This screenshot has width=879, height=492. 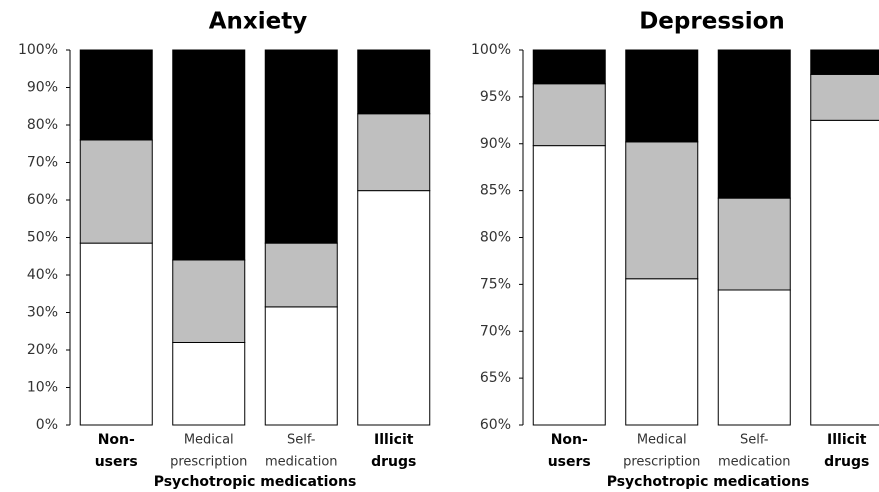 I want to click on y-tick-label: 85%, so click(x=495, y=191).